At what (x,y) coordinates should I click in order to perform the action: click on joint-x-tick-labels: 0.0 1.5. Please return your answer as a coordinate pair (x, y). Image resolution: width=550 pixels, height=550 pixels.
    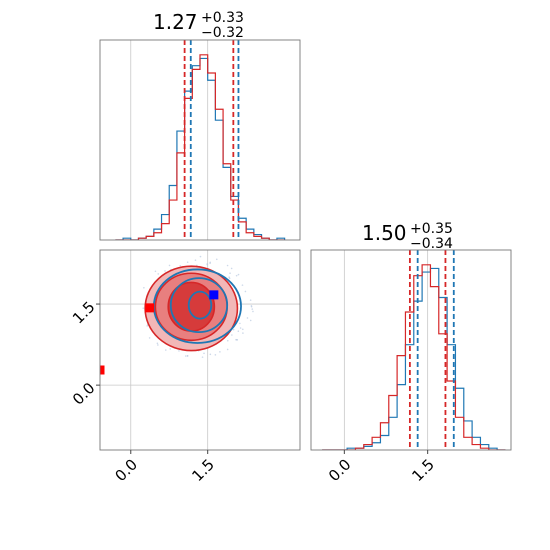
    Looking at the image, I should click on (164, 467).